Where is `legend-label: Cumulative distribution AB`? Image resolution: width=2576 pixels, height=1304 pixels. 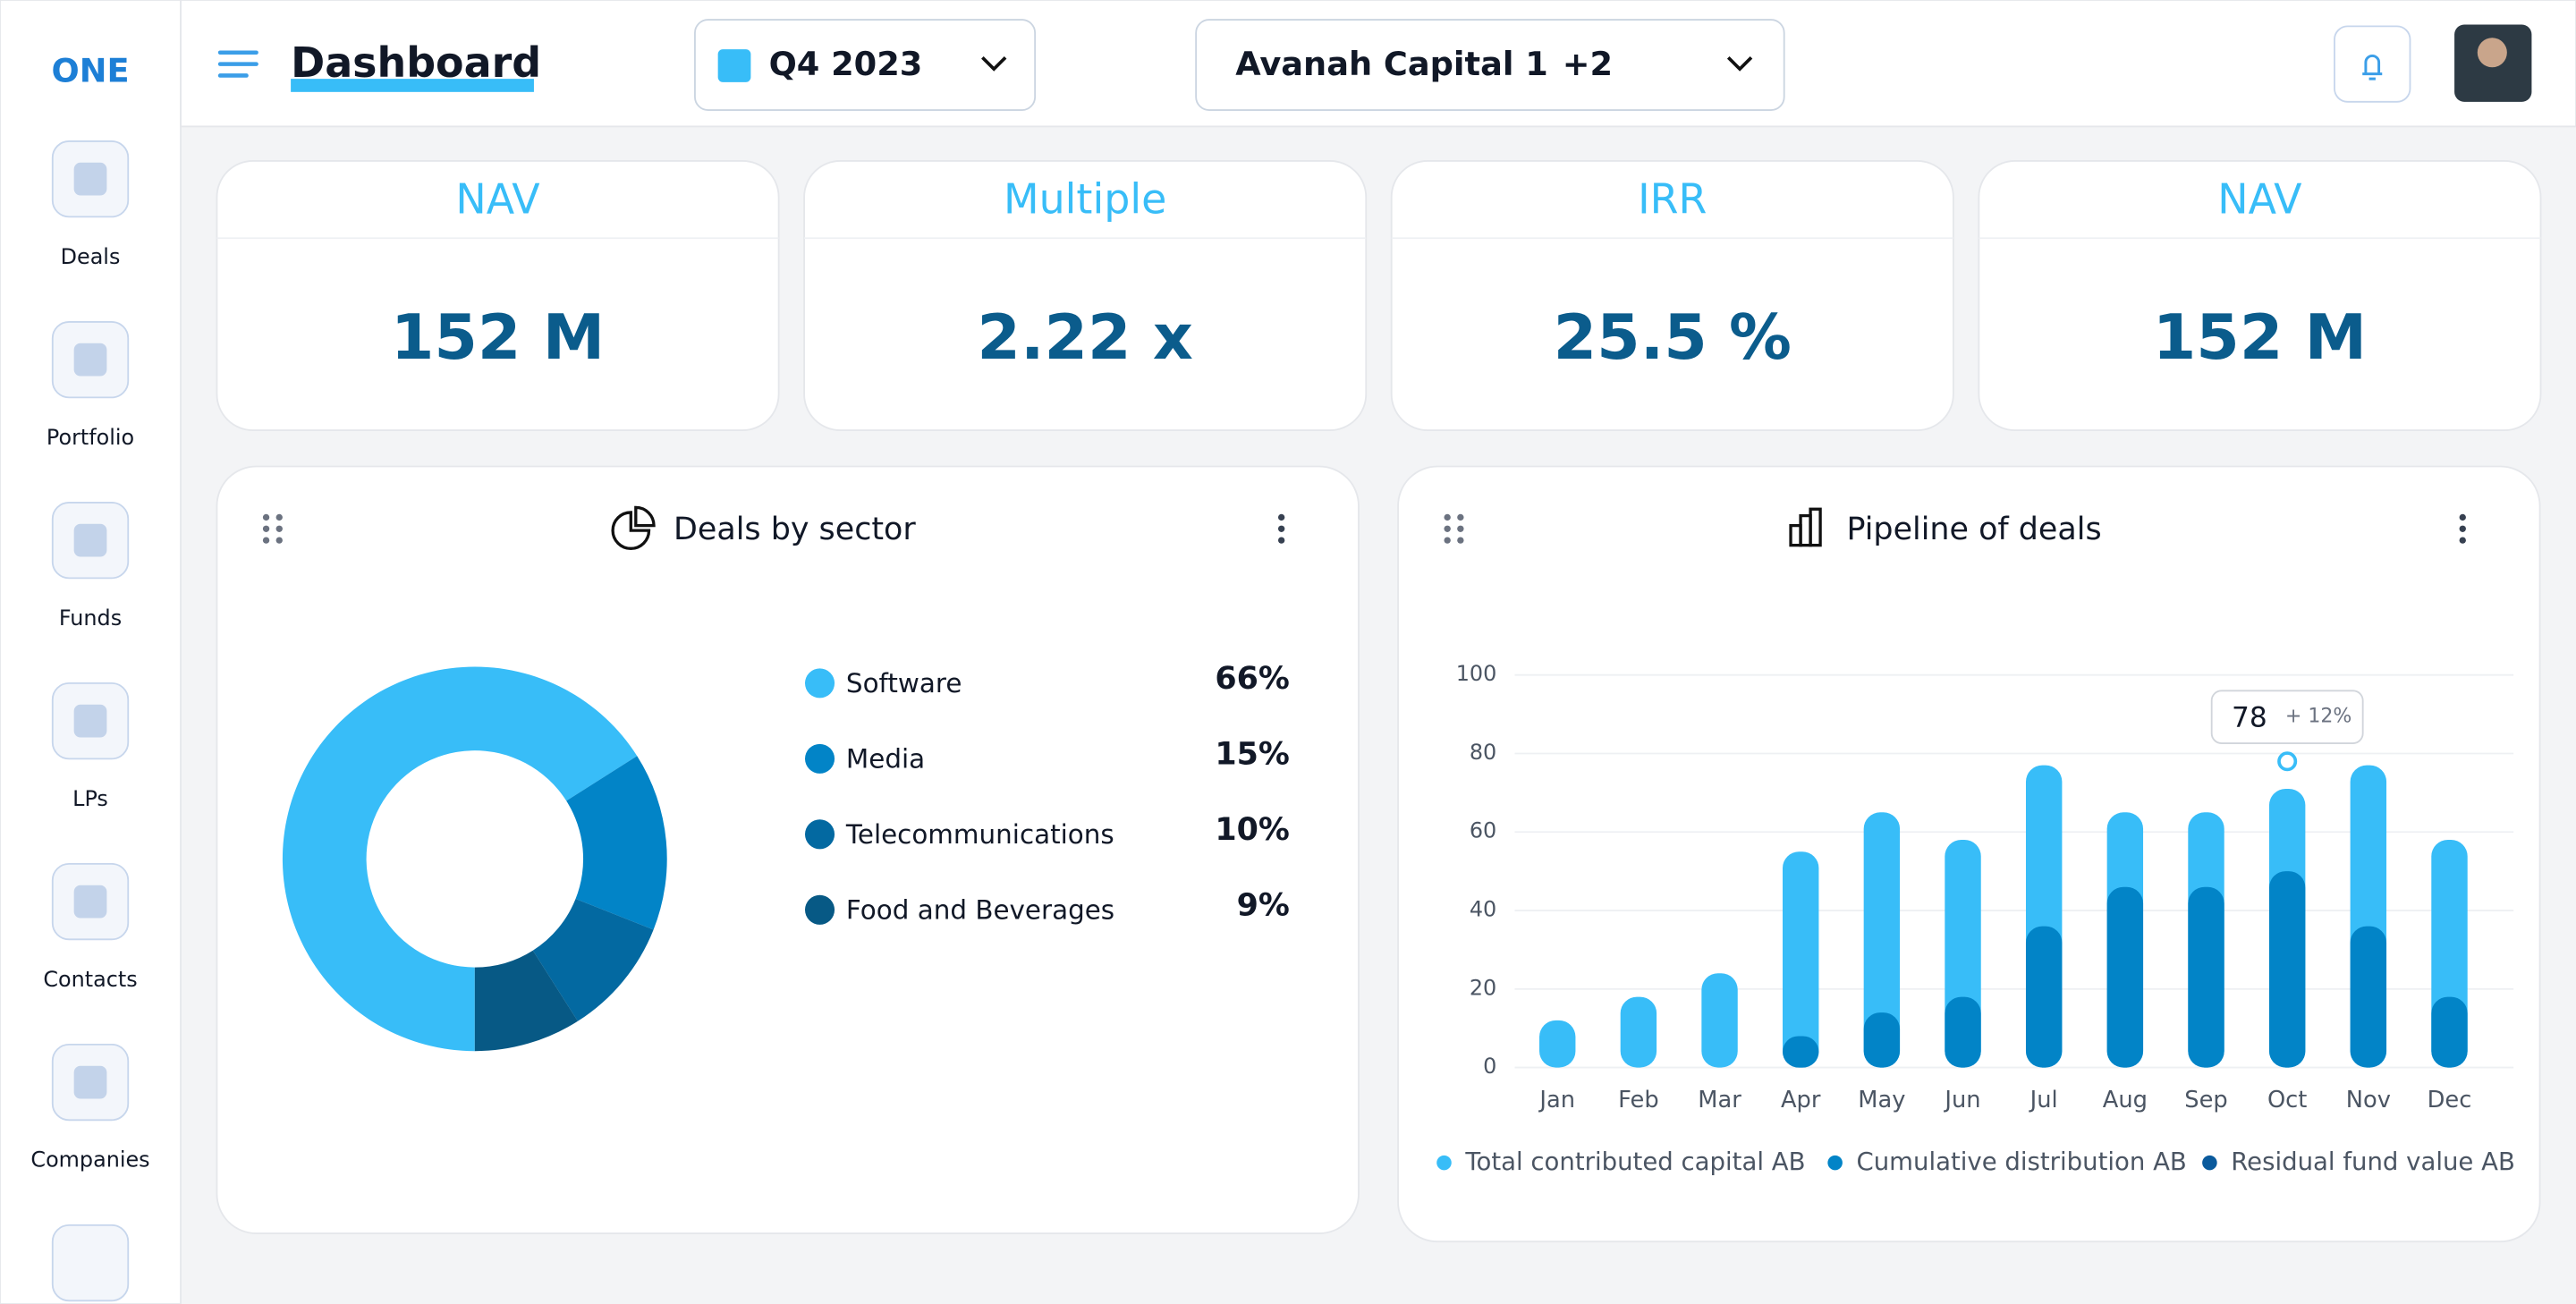
legend-label: Cumulative distribution AB is located at coordinates (2022, 1161).